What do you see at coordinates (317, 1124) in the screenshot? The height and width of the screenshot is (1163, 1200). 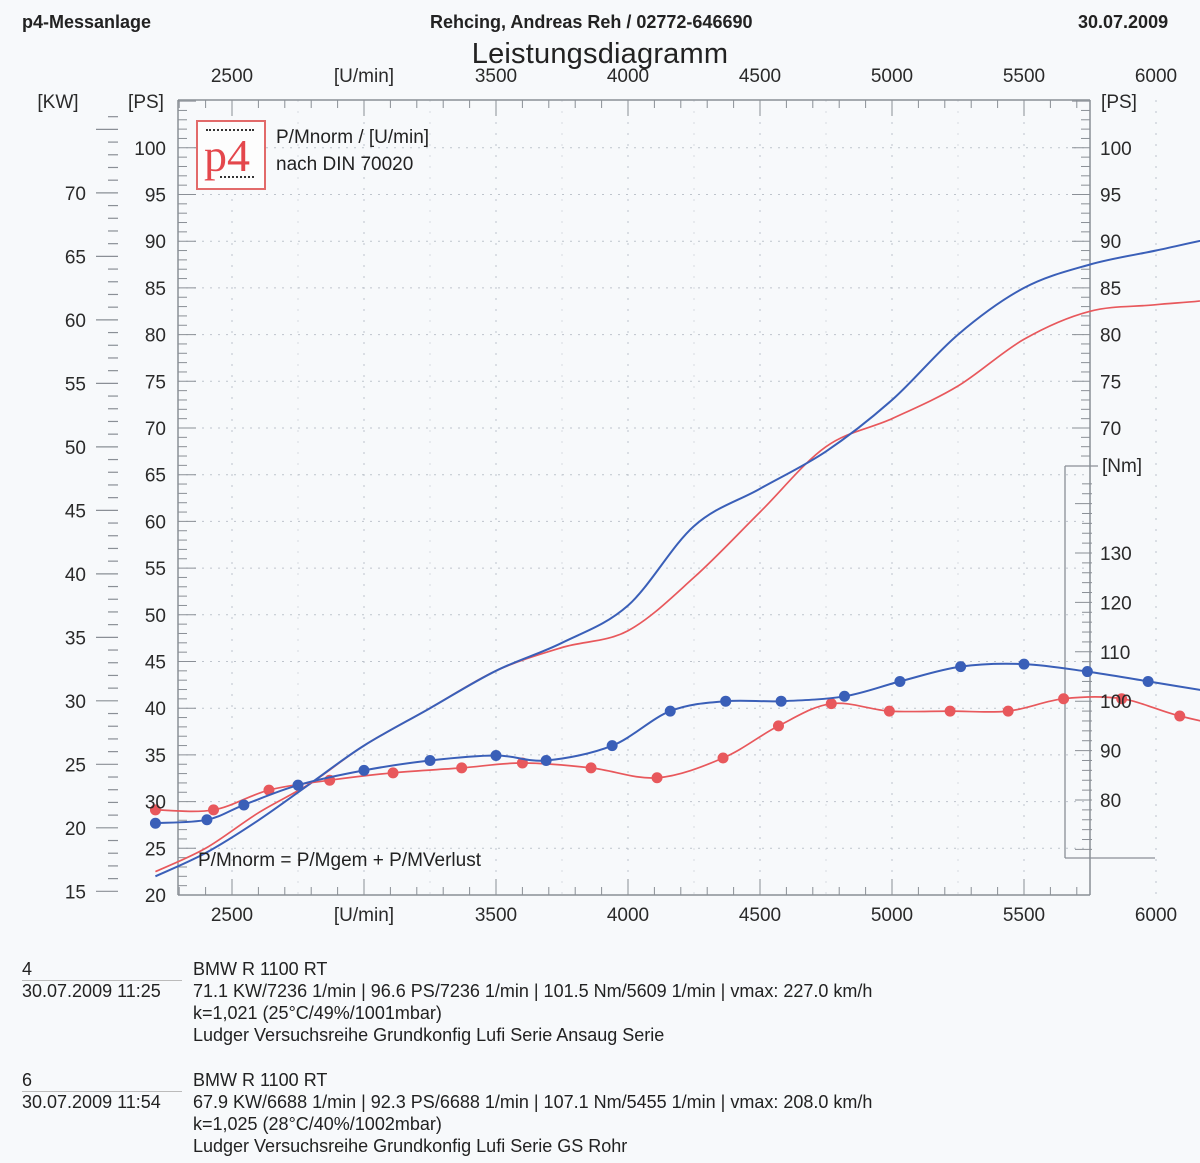 I see `run6-correction: k=1,025 (28°C/40%/1002mbar)` at bounding box center [317, 1124].